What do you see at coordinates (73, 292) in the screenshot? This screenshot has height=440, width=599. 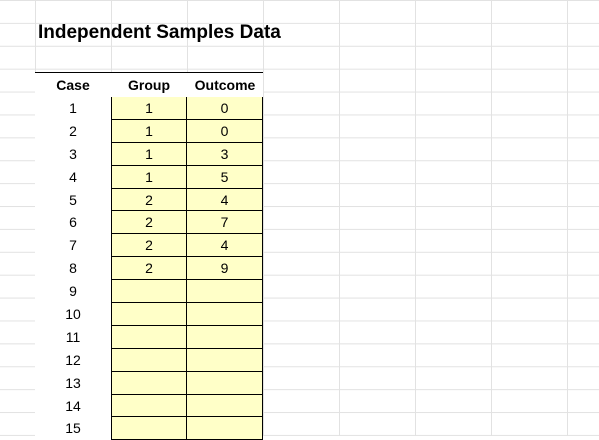 I see `case-cell: 9` at bounding box center [73, 292].